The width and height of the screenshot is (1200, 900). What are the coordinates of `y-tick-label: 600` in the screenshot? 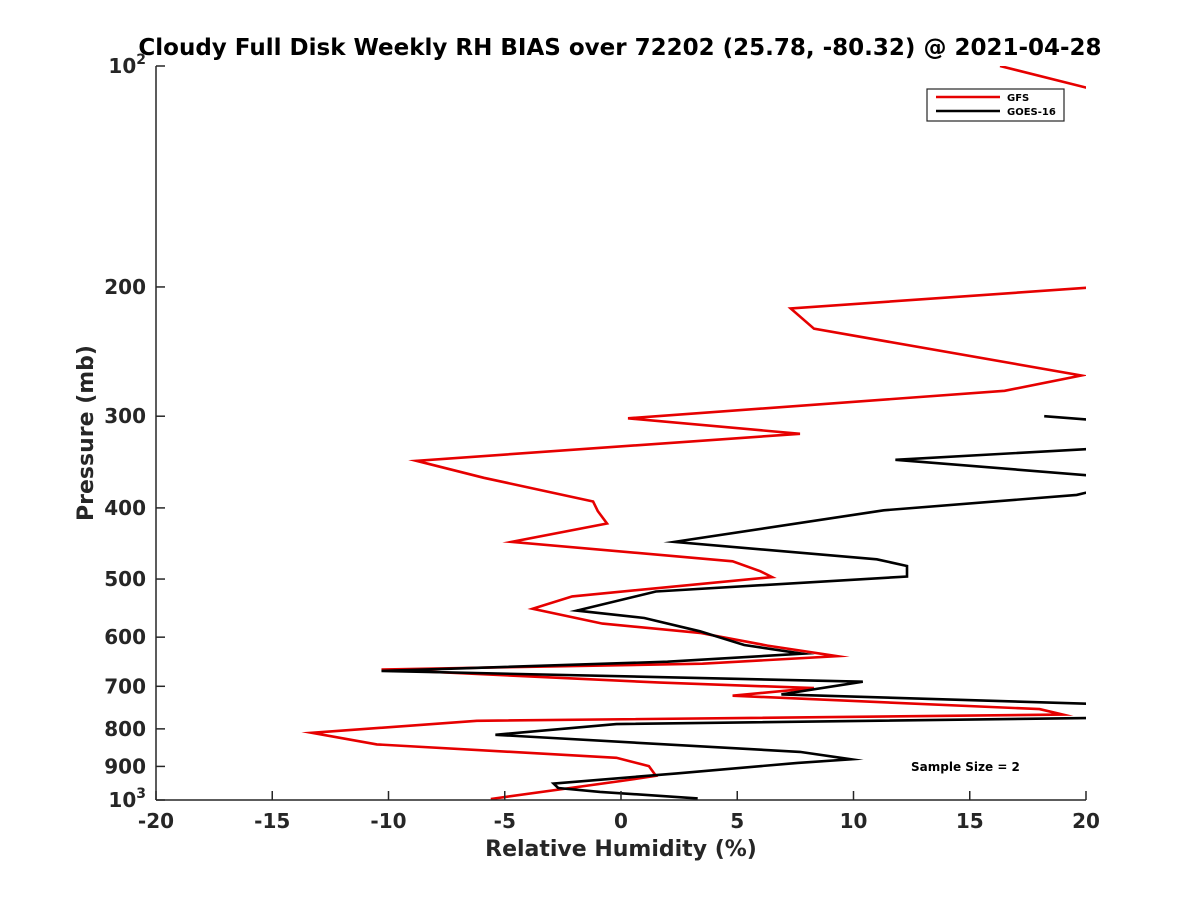 It's located at (125, 637).